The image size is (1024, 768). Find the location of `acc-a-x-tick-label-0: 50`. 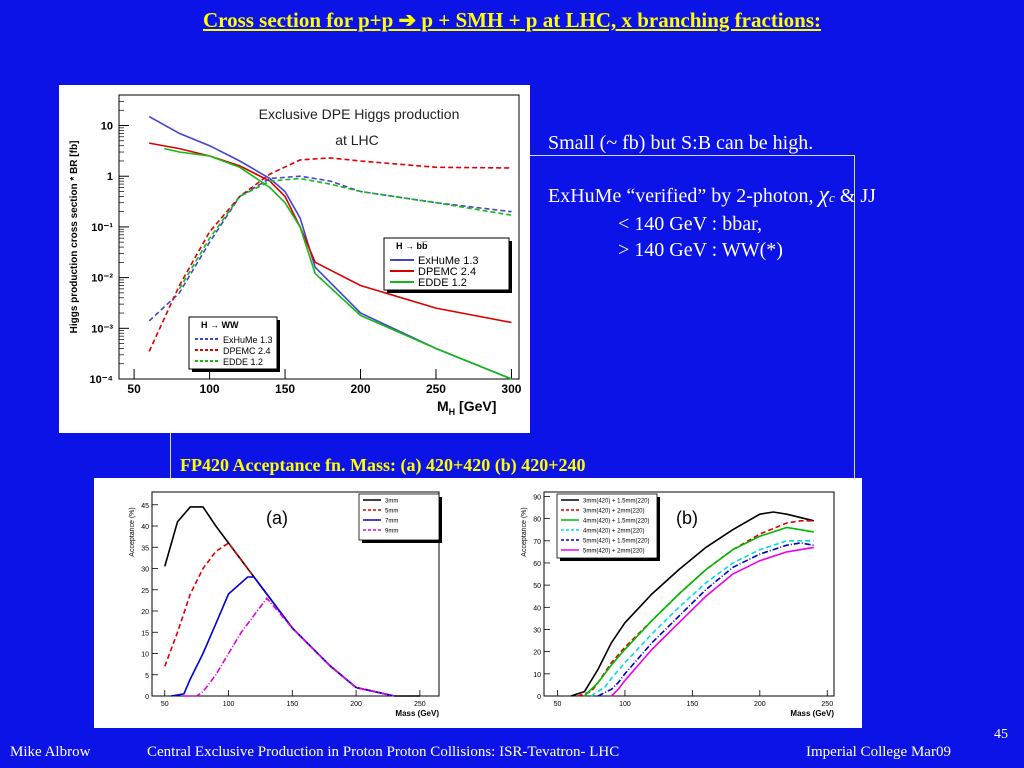

acc-a-x-tick-label-0: 50 is located at coordinates (165, 704).